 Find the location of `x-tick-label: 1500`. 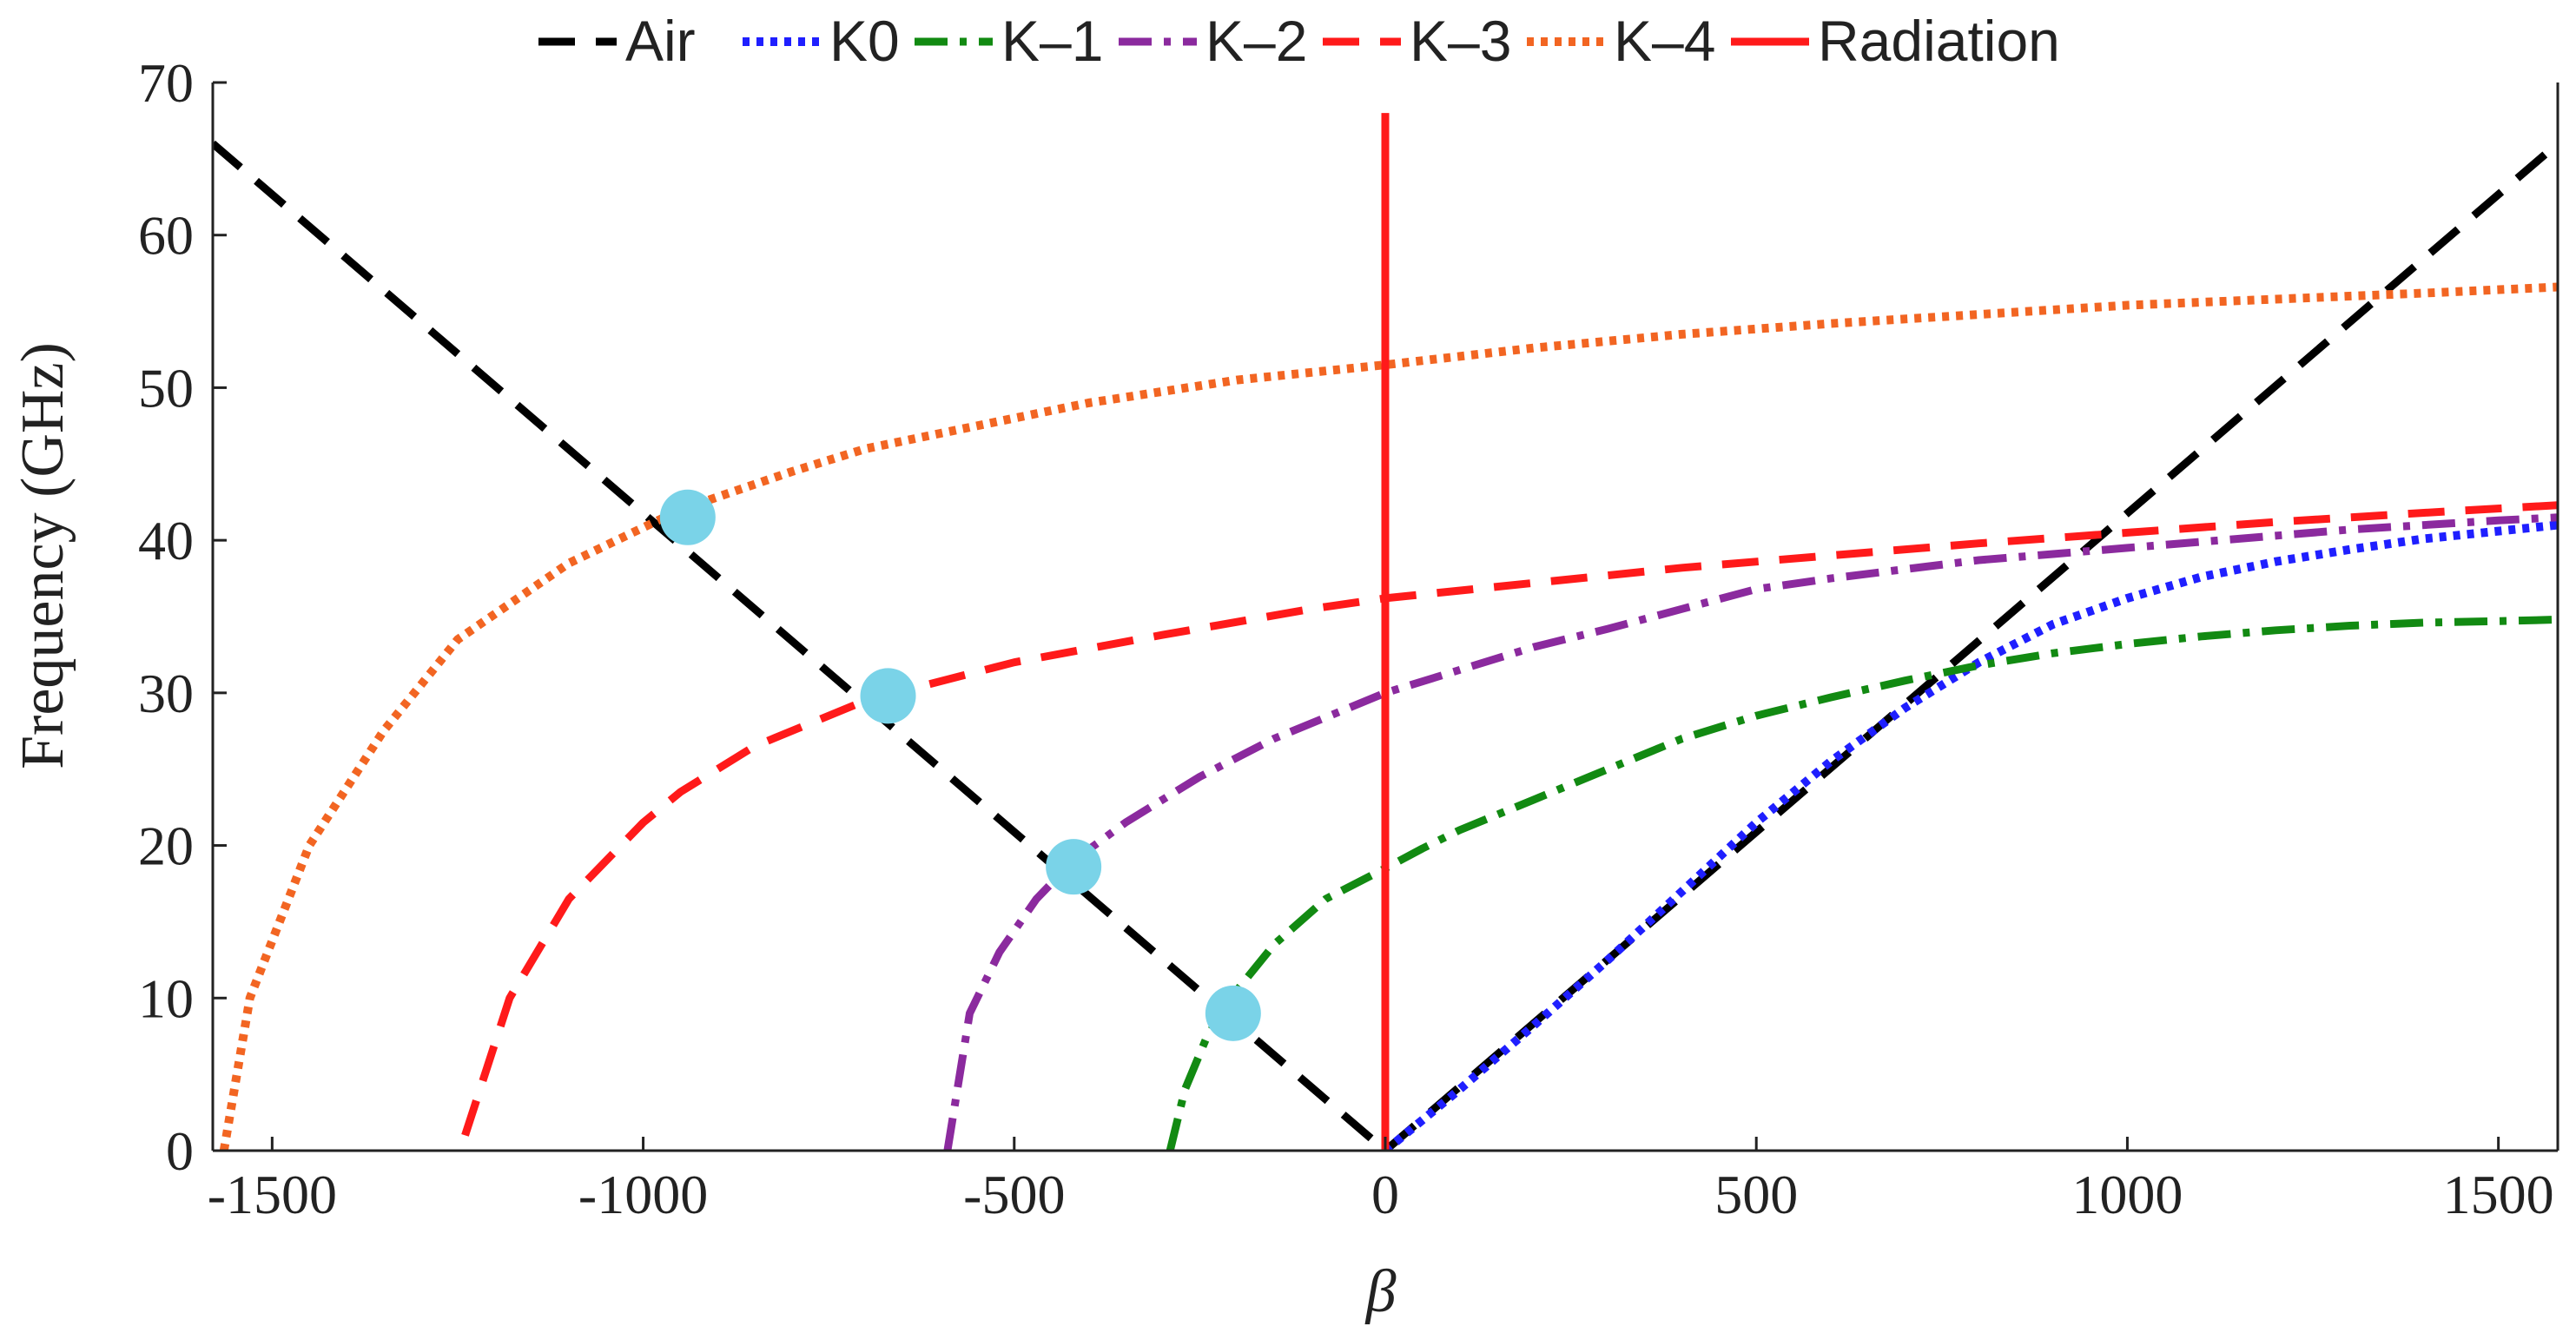

x-tick-label: 1500 is located at coordinates (2498, 1194).